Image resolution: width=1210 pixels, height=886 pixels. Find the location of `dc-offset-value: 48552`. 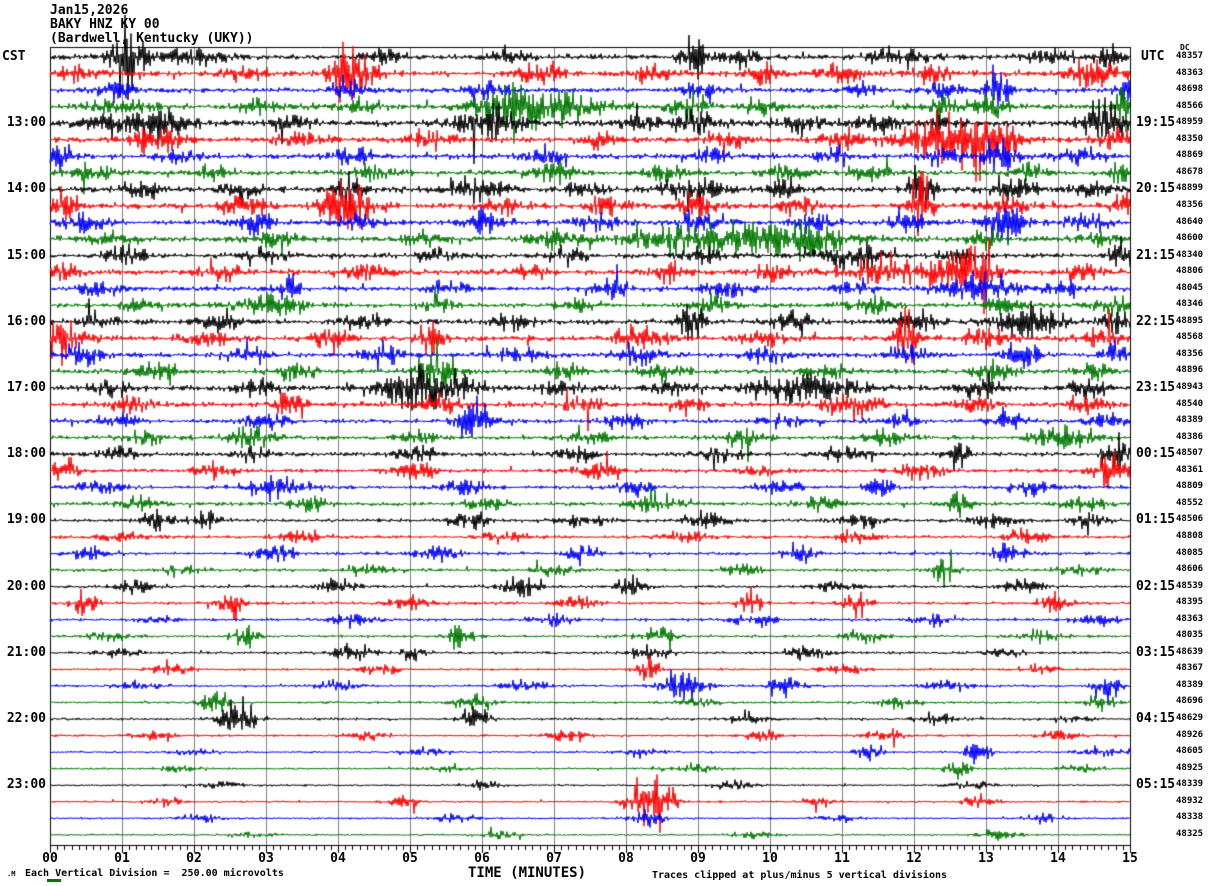

dc-offset-value: 48552 is located at coordinates (1190, 502).